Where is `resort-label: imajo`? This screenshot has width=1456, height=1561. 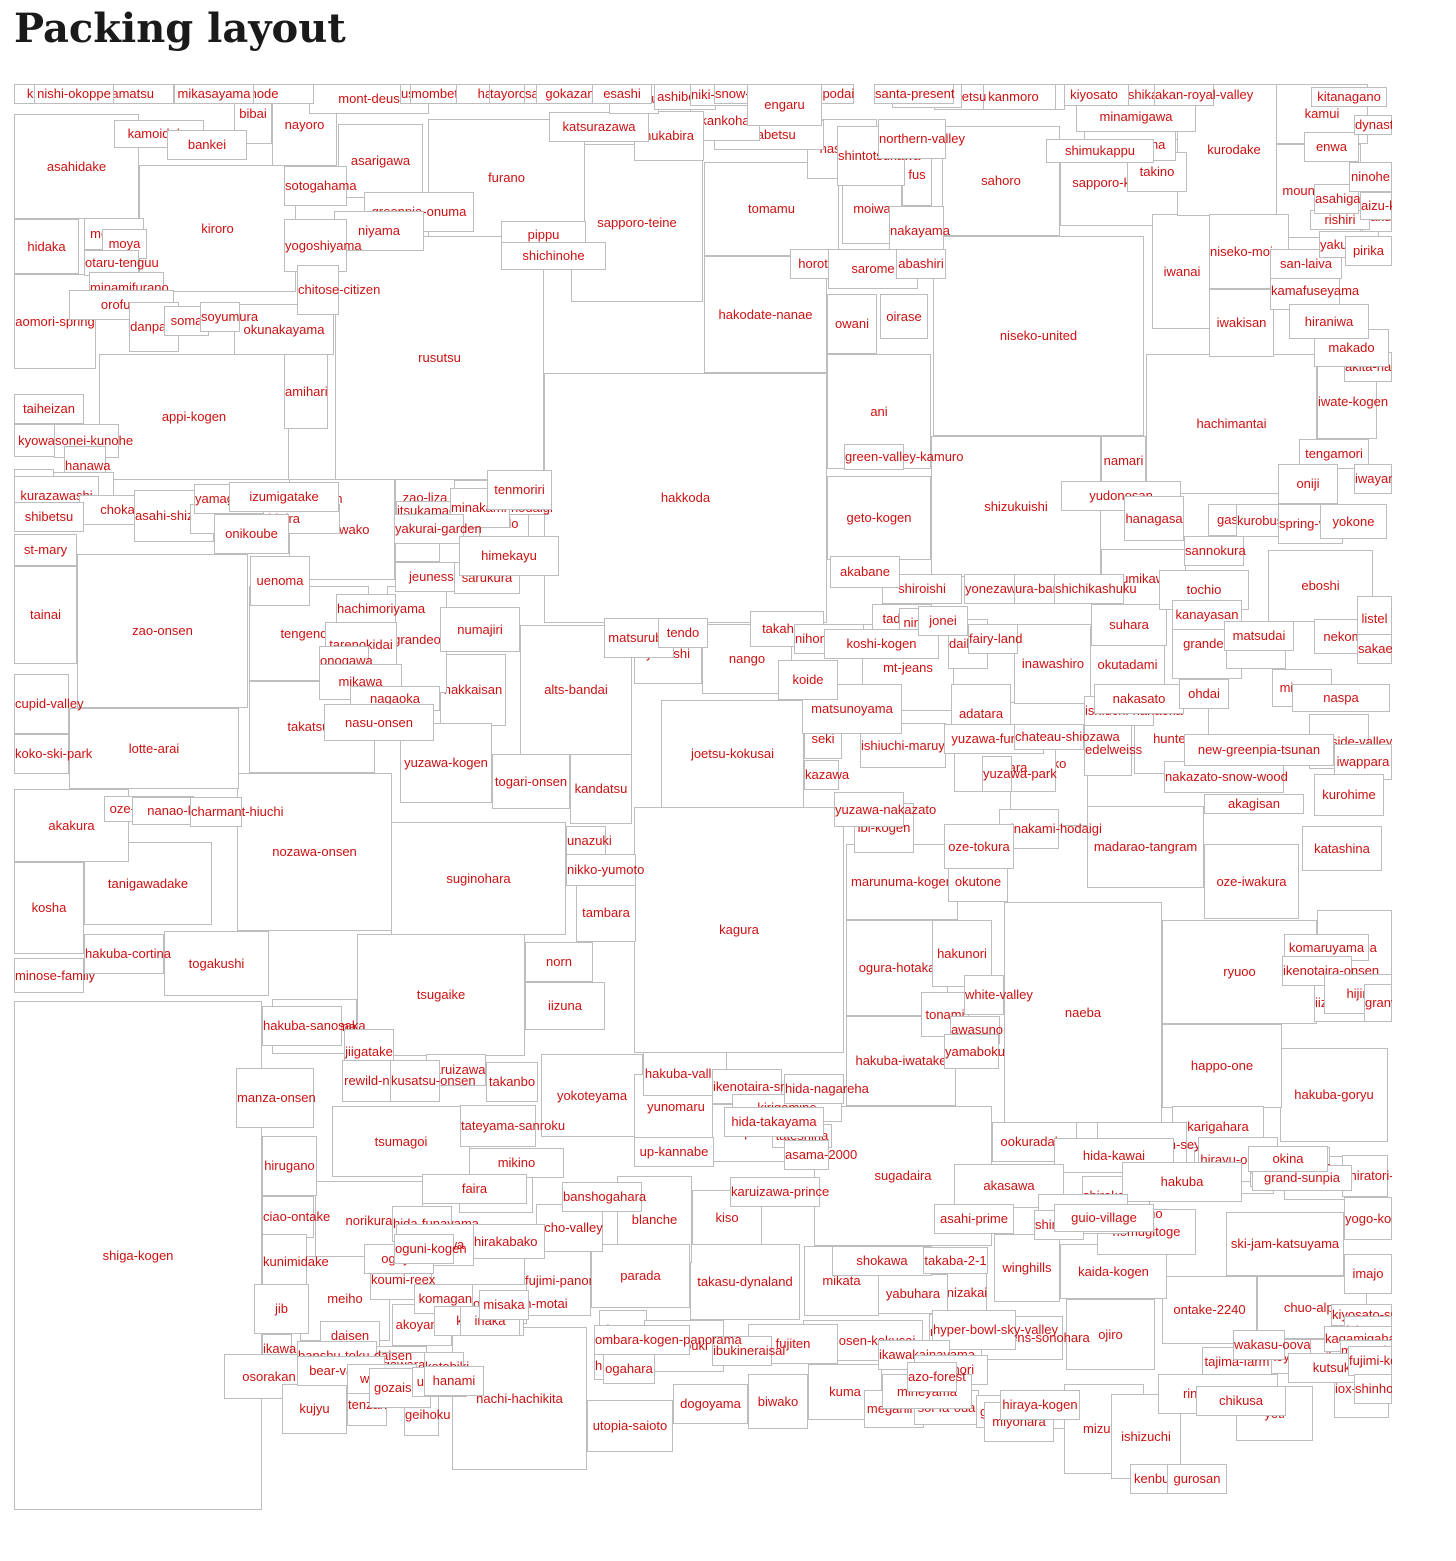 resort-label: imajo is located at coordinates (1368, 1273).